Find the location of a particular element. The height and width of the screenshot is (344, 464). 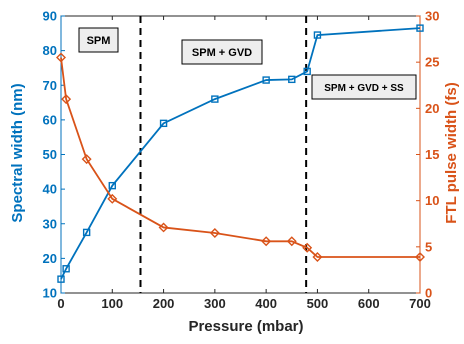

y-right-tick-label: 0 is located at coordinates (428, 293).